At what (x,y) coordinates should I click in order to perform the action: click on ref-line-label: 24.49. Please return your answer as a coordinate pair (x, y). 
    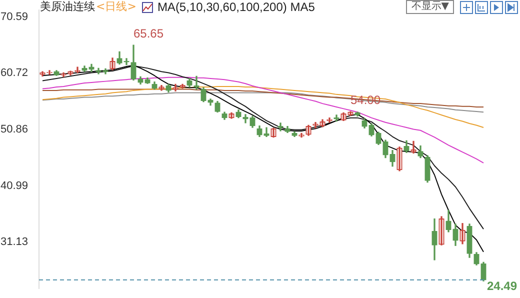
    Looking at the image, I should click on (502, 286).